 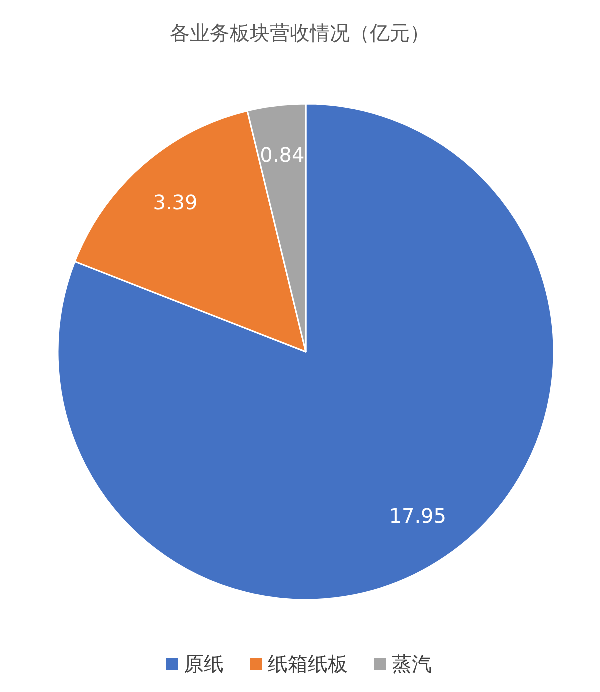 I want to click on chart-title: 各业务板块营收情况（亿元）, so click(x=300, y=33).